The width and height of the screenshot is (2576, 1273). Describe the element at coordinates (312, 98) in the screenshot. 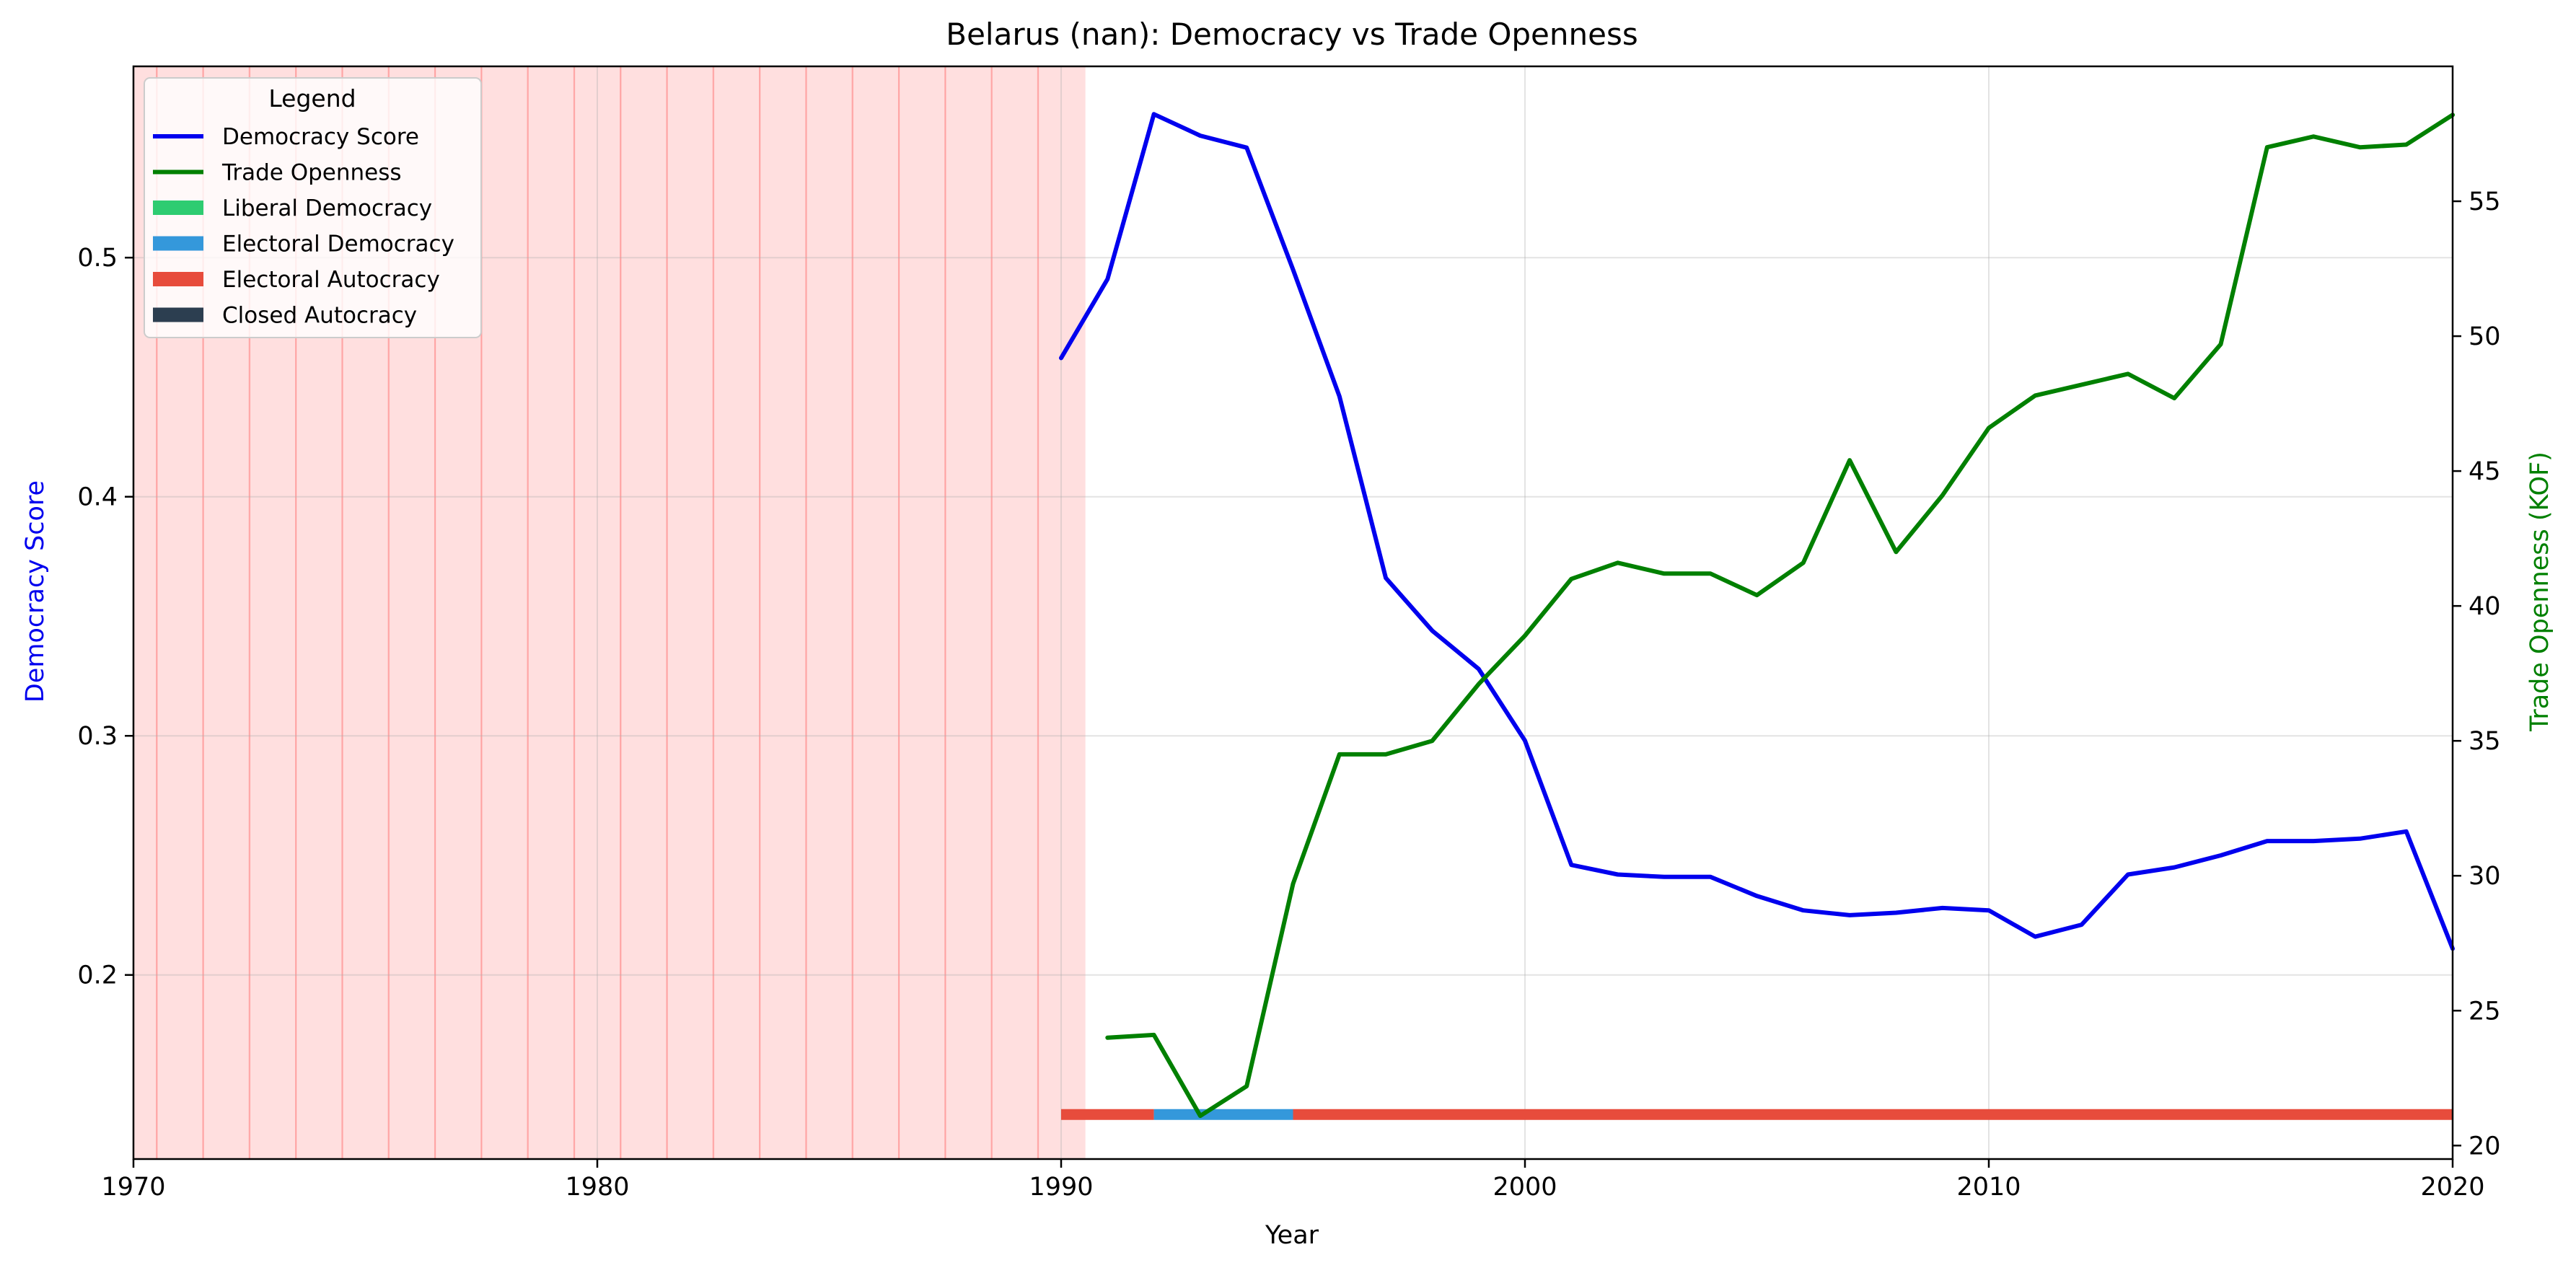

I see `legend-title: Legend` at that location.